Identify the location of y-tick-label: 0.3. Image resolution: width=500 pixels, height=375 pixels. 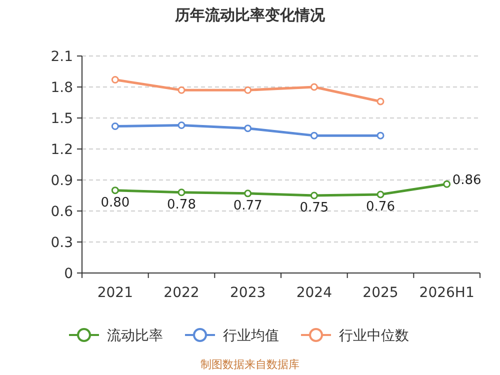
(61, 243).